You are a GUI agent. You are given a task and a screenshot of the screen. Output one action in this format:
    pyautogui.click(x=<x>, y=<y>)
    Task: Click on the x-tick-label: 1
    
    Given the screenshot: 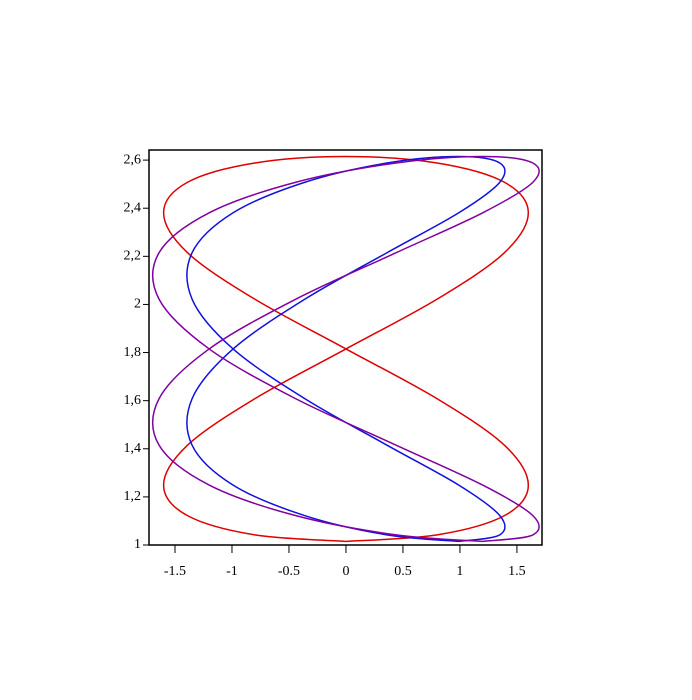 What is the action you would take?
    pyautogui.click(x=459, y=571)
    